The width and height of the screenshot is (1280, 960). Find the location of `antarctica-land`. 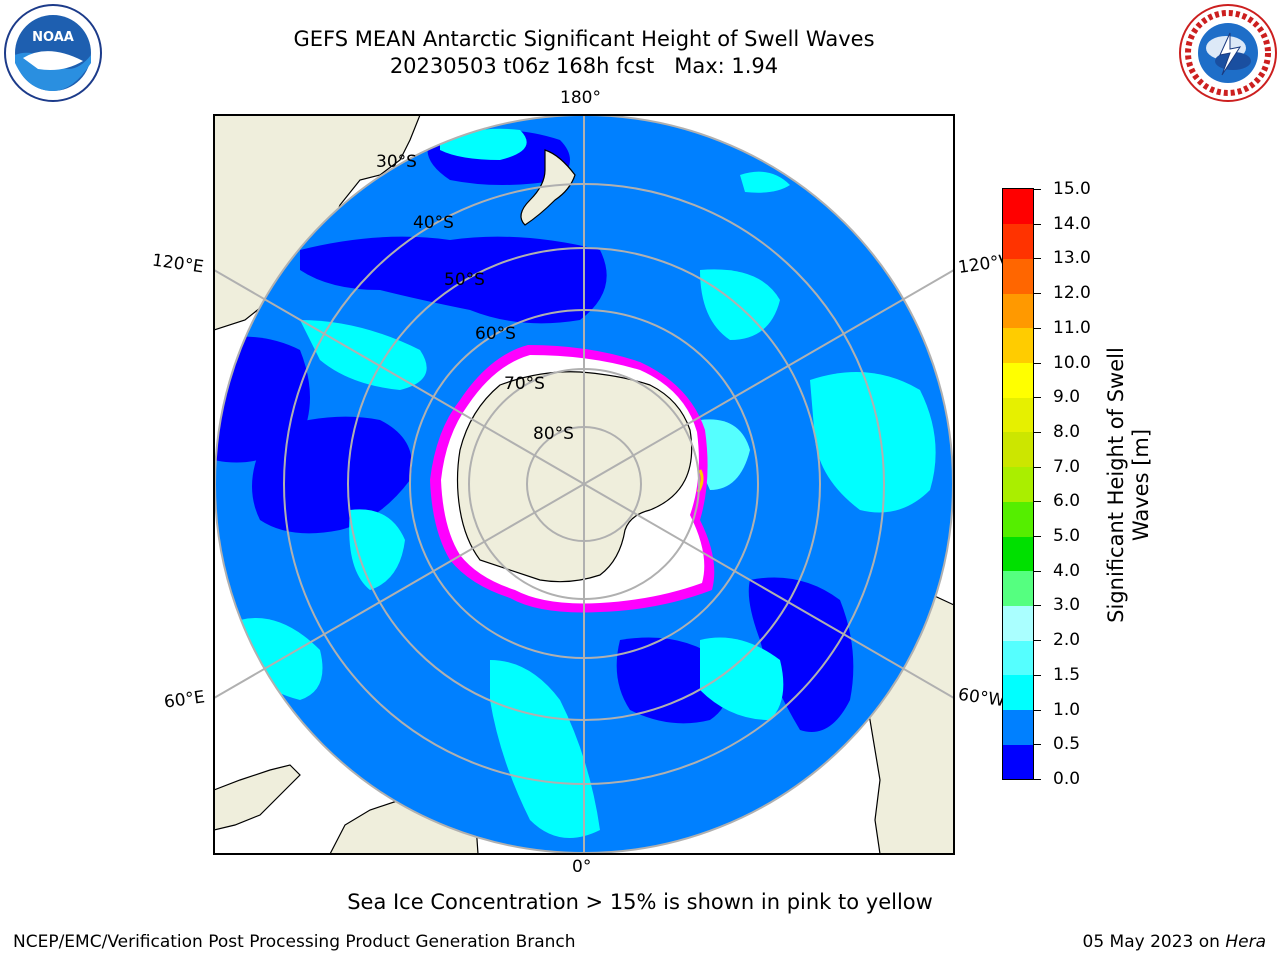

antarctica-land is located at coordinates (574, 477).